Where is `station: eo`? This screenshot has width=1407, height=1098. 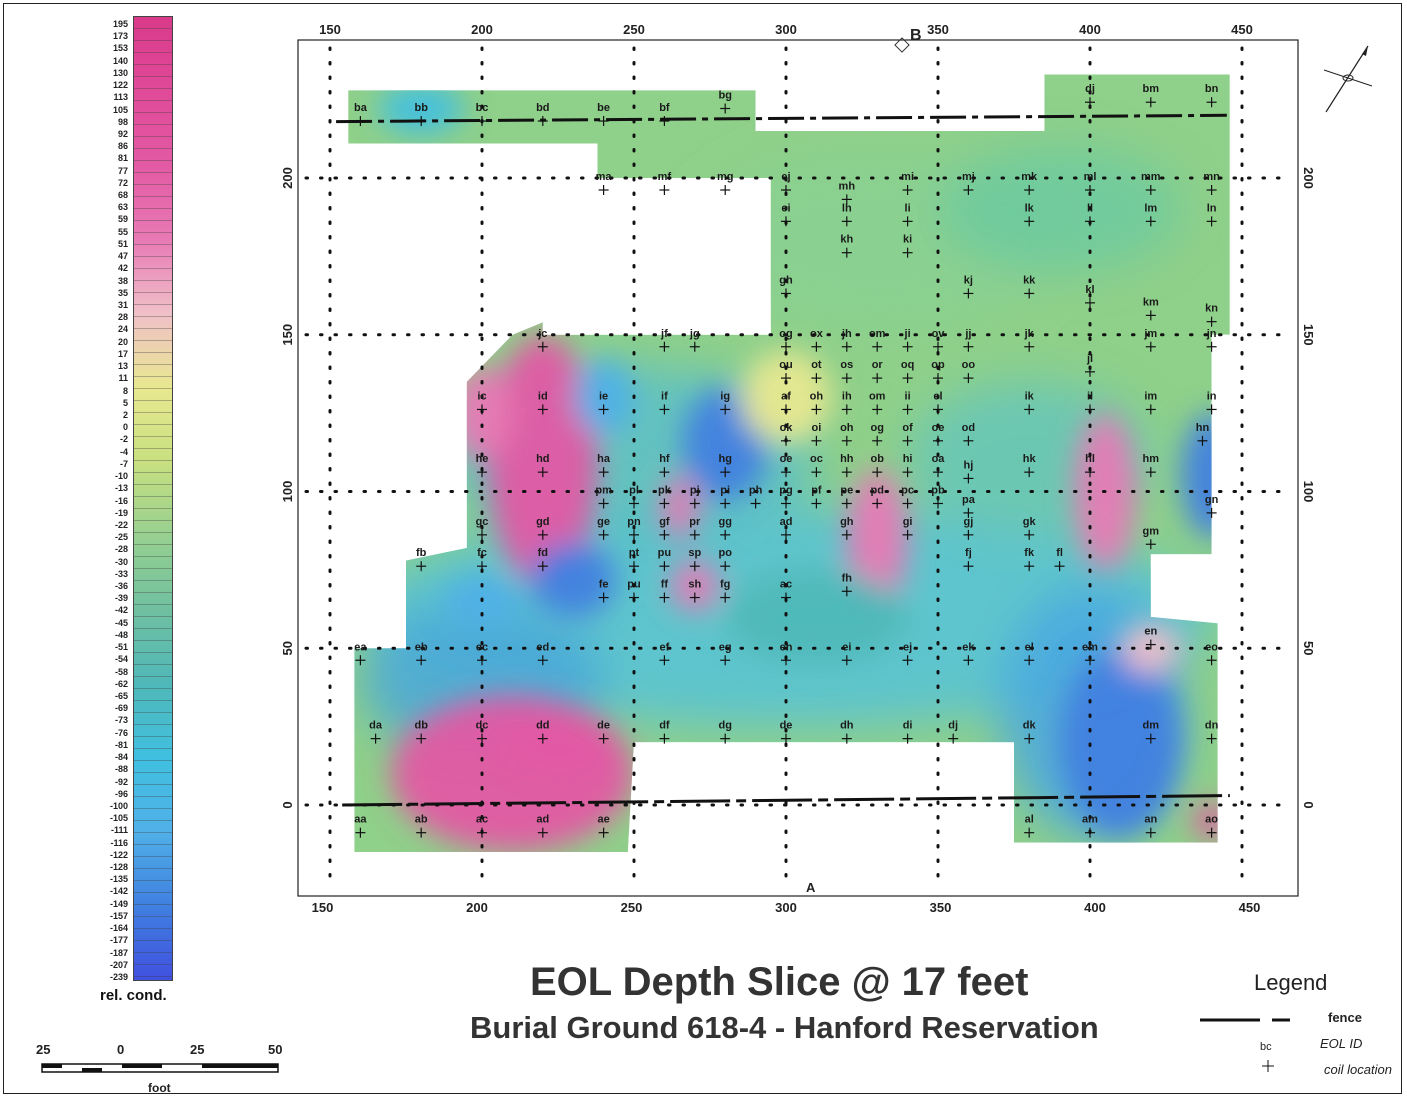
station: eo is located at coordinates (1211, 653).